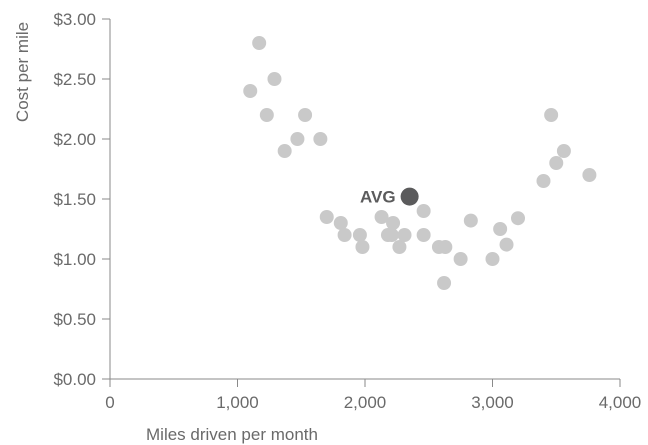  Describe the element at coordinates (409, 196) in the screenshot. I see `average-point` at that location.